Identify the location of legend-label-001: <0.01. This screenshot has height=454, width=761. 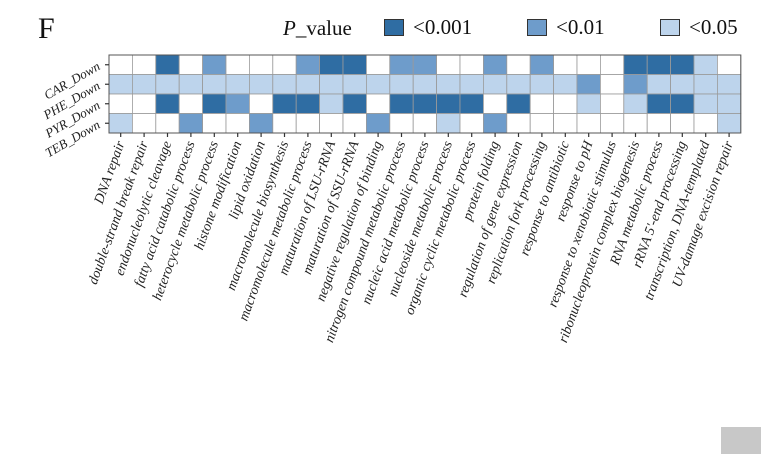
(580, 27).